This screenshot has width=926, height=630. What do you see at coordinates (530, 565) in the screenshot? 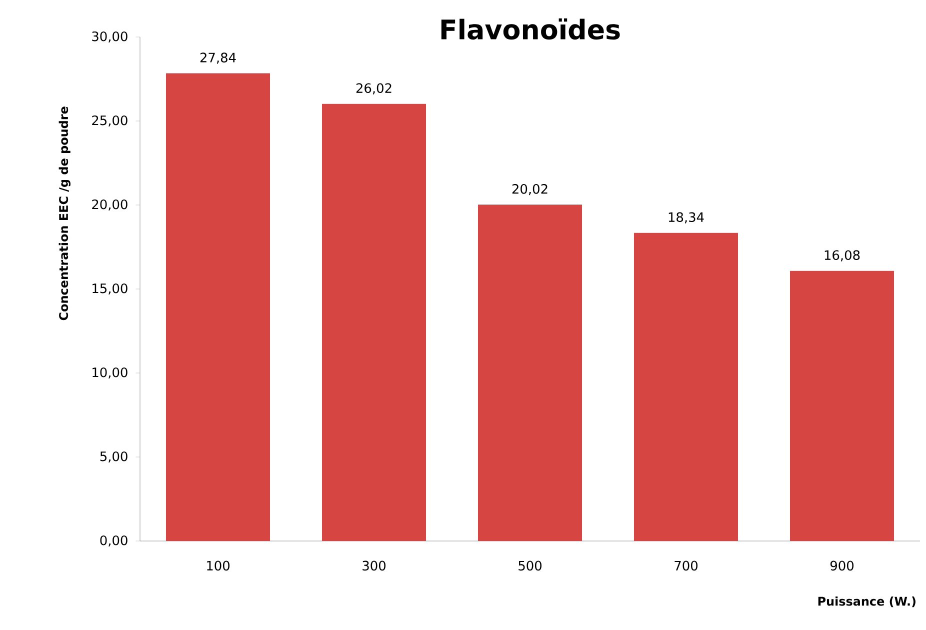
I see `x-tick-label: 500` at bounding box center [530, 565].